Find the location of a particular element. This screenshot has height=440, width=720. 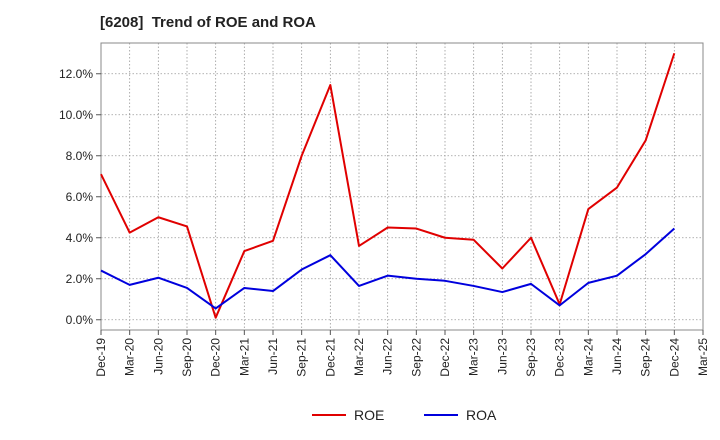

x-tick-label: Mar-20 is located at coordinates (130, 357).